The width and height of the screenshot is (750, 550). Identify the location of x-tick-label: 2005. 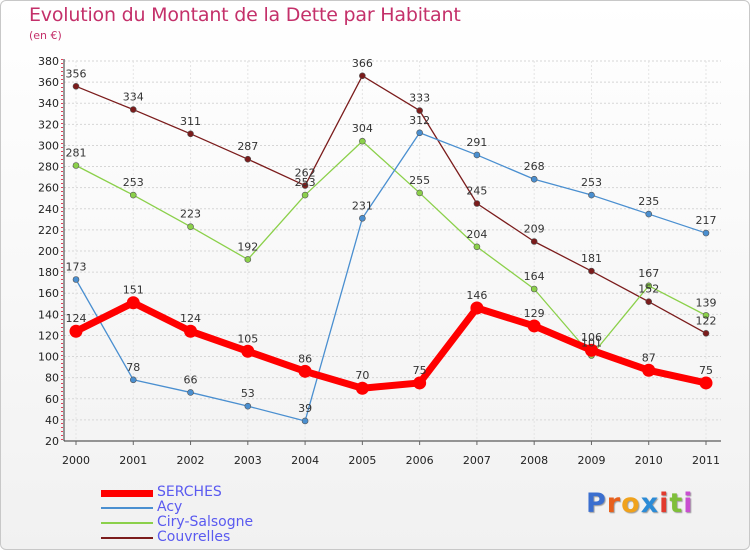
(362, 460).